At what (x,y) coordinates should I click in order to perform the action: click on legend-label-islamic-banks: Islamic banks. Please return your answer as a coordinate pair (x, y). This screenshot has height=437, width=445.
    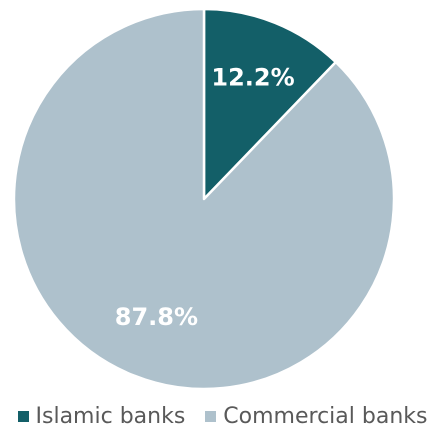
    Looking at the image, I should click on (110, 416).